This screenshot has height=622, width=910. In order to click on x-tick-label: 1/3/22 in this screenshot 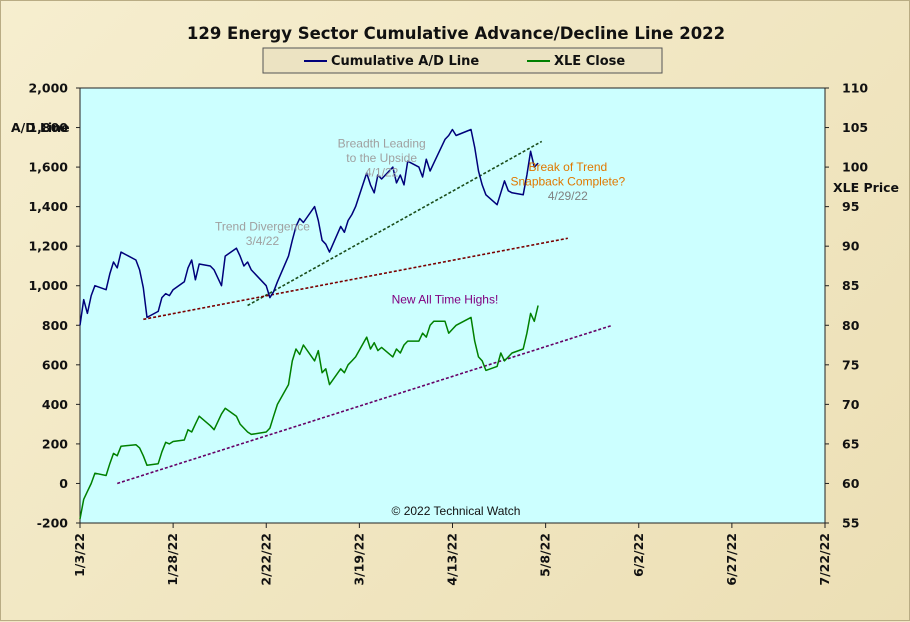, I will do `click(79, 555)`.